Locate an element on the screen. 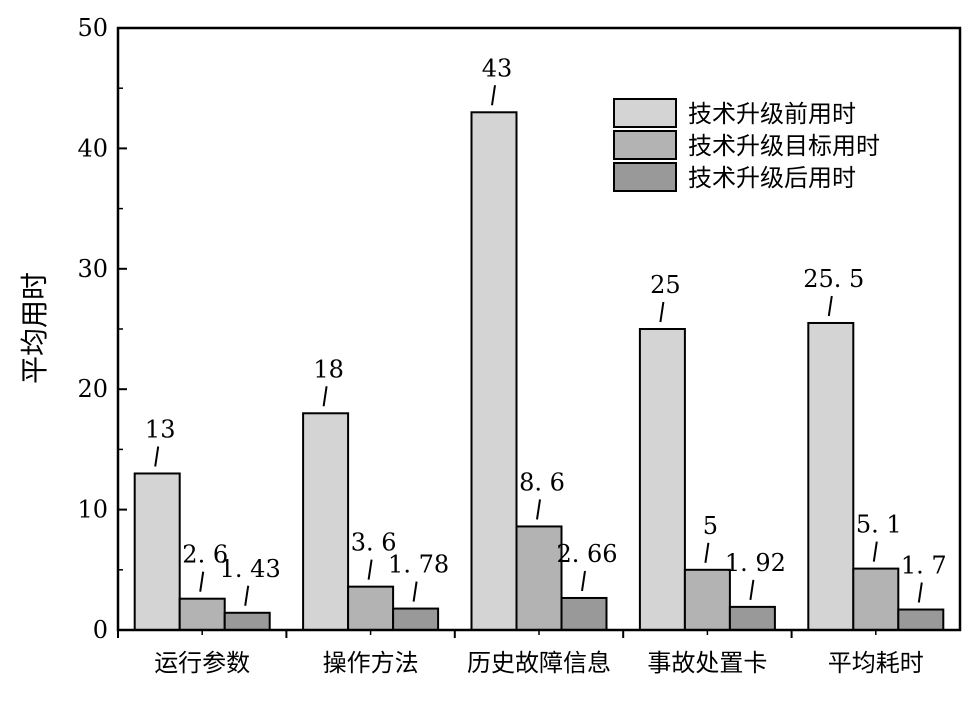 The height and width of the screenshot is (709, 975). data-label: 8. 6 is located at coordinates (542, 482).